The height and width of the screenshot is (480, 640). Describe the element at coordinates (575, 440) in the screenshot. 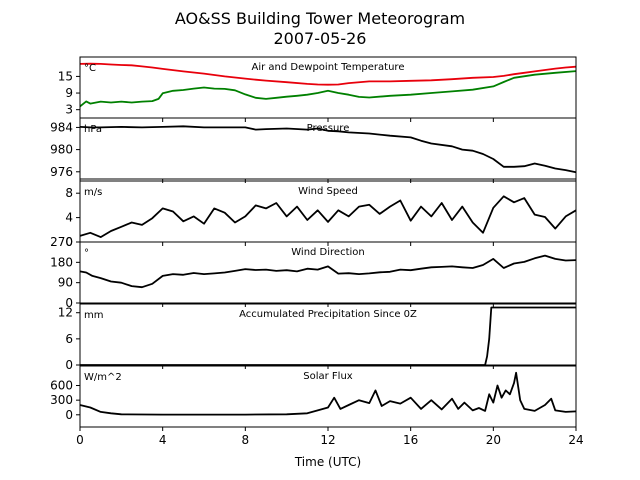

I see `x-tick-label: 24` at that location.